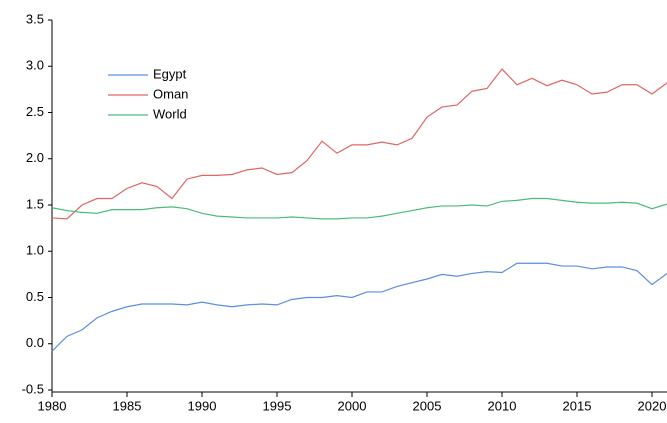 This screenshot has height=423, width=667. Describe the element at coordinates (502, 405) in the screenshot. I see `x-tick-label: 2010` at that location.